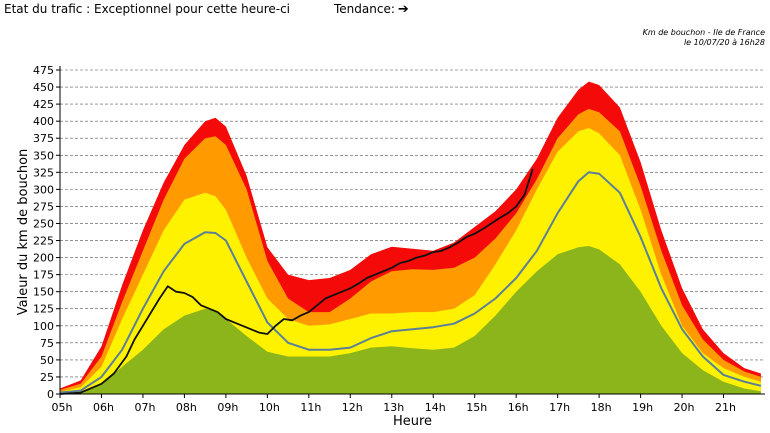 The image size is (770, 433). Describe the element at coordinates (62, 407) in the screenshot. I see `x-tick-label: 05h` at that location.